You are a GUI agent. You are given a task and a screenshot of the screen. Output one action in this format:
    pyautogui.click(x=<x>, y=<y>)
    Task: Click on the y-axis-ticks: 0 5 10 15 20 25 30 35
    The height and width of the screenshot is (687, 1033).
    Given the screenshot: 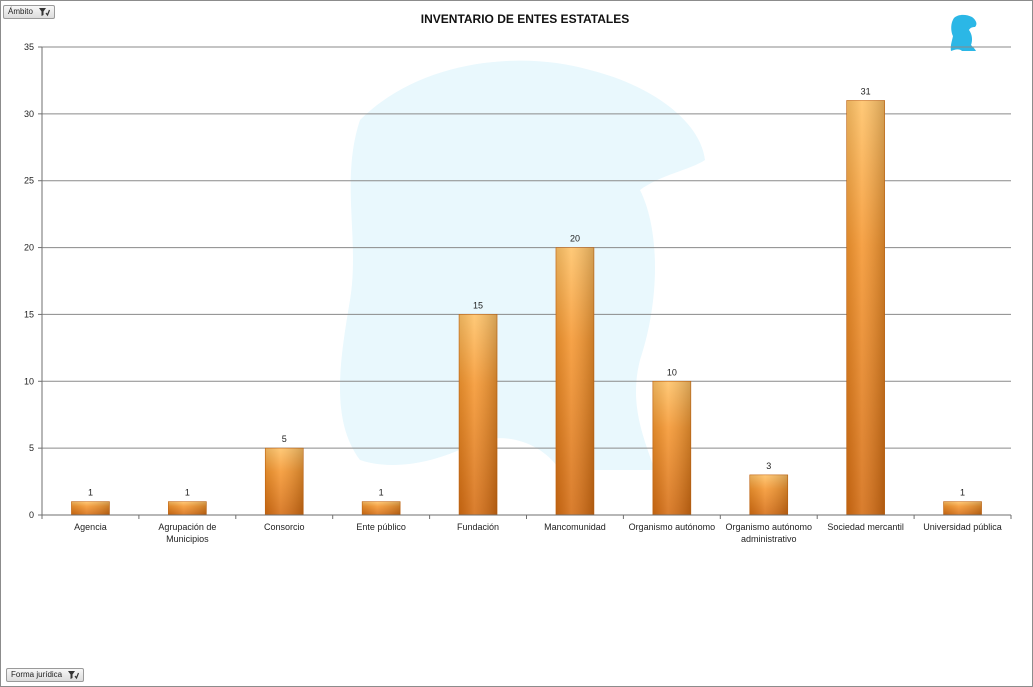 What is the action you would take?
    pyautogui.click(x=33, y=281)
    